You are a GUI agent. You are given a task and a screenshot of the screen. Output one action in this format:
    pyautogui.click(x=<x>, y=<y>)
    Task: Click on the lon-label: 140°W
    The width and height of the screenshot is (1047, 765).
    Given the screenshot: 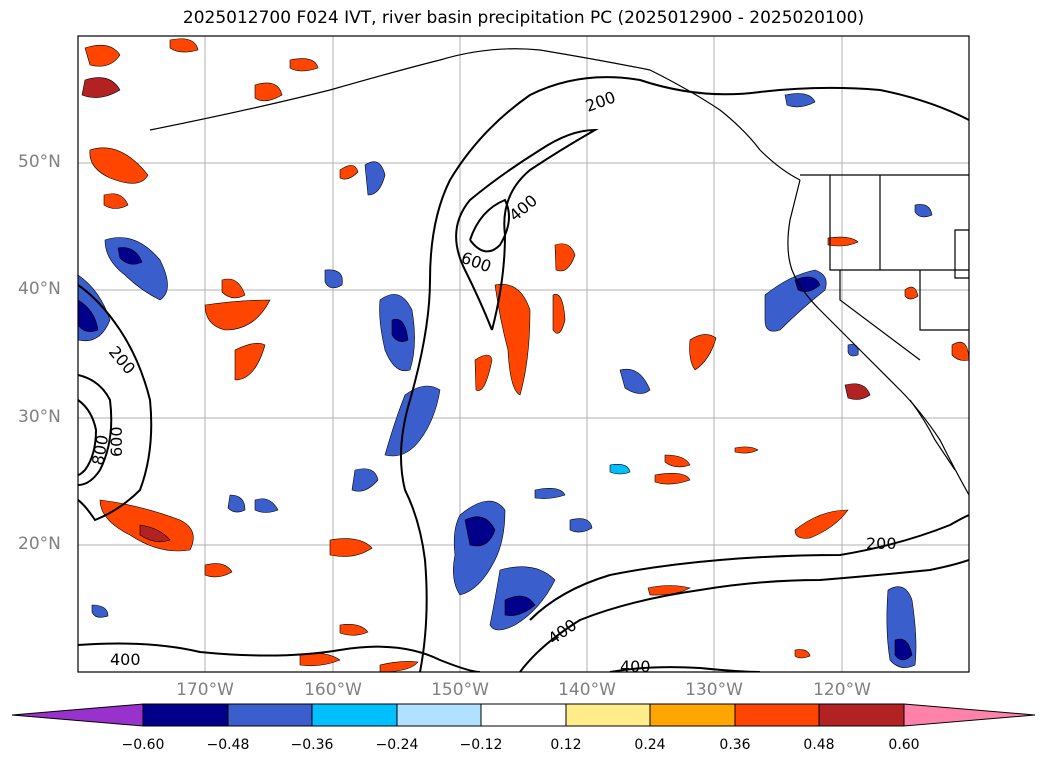 What is the action you would take?
    pyautogui.click(x=587, y=690)
    